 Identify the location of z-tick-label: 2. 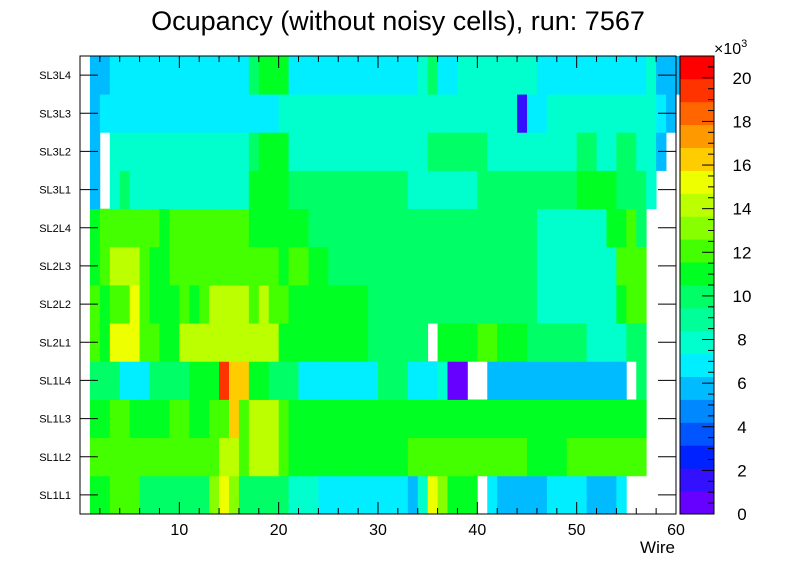
(741, 470).